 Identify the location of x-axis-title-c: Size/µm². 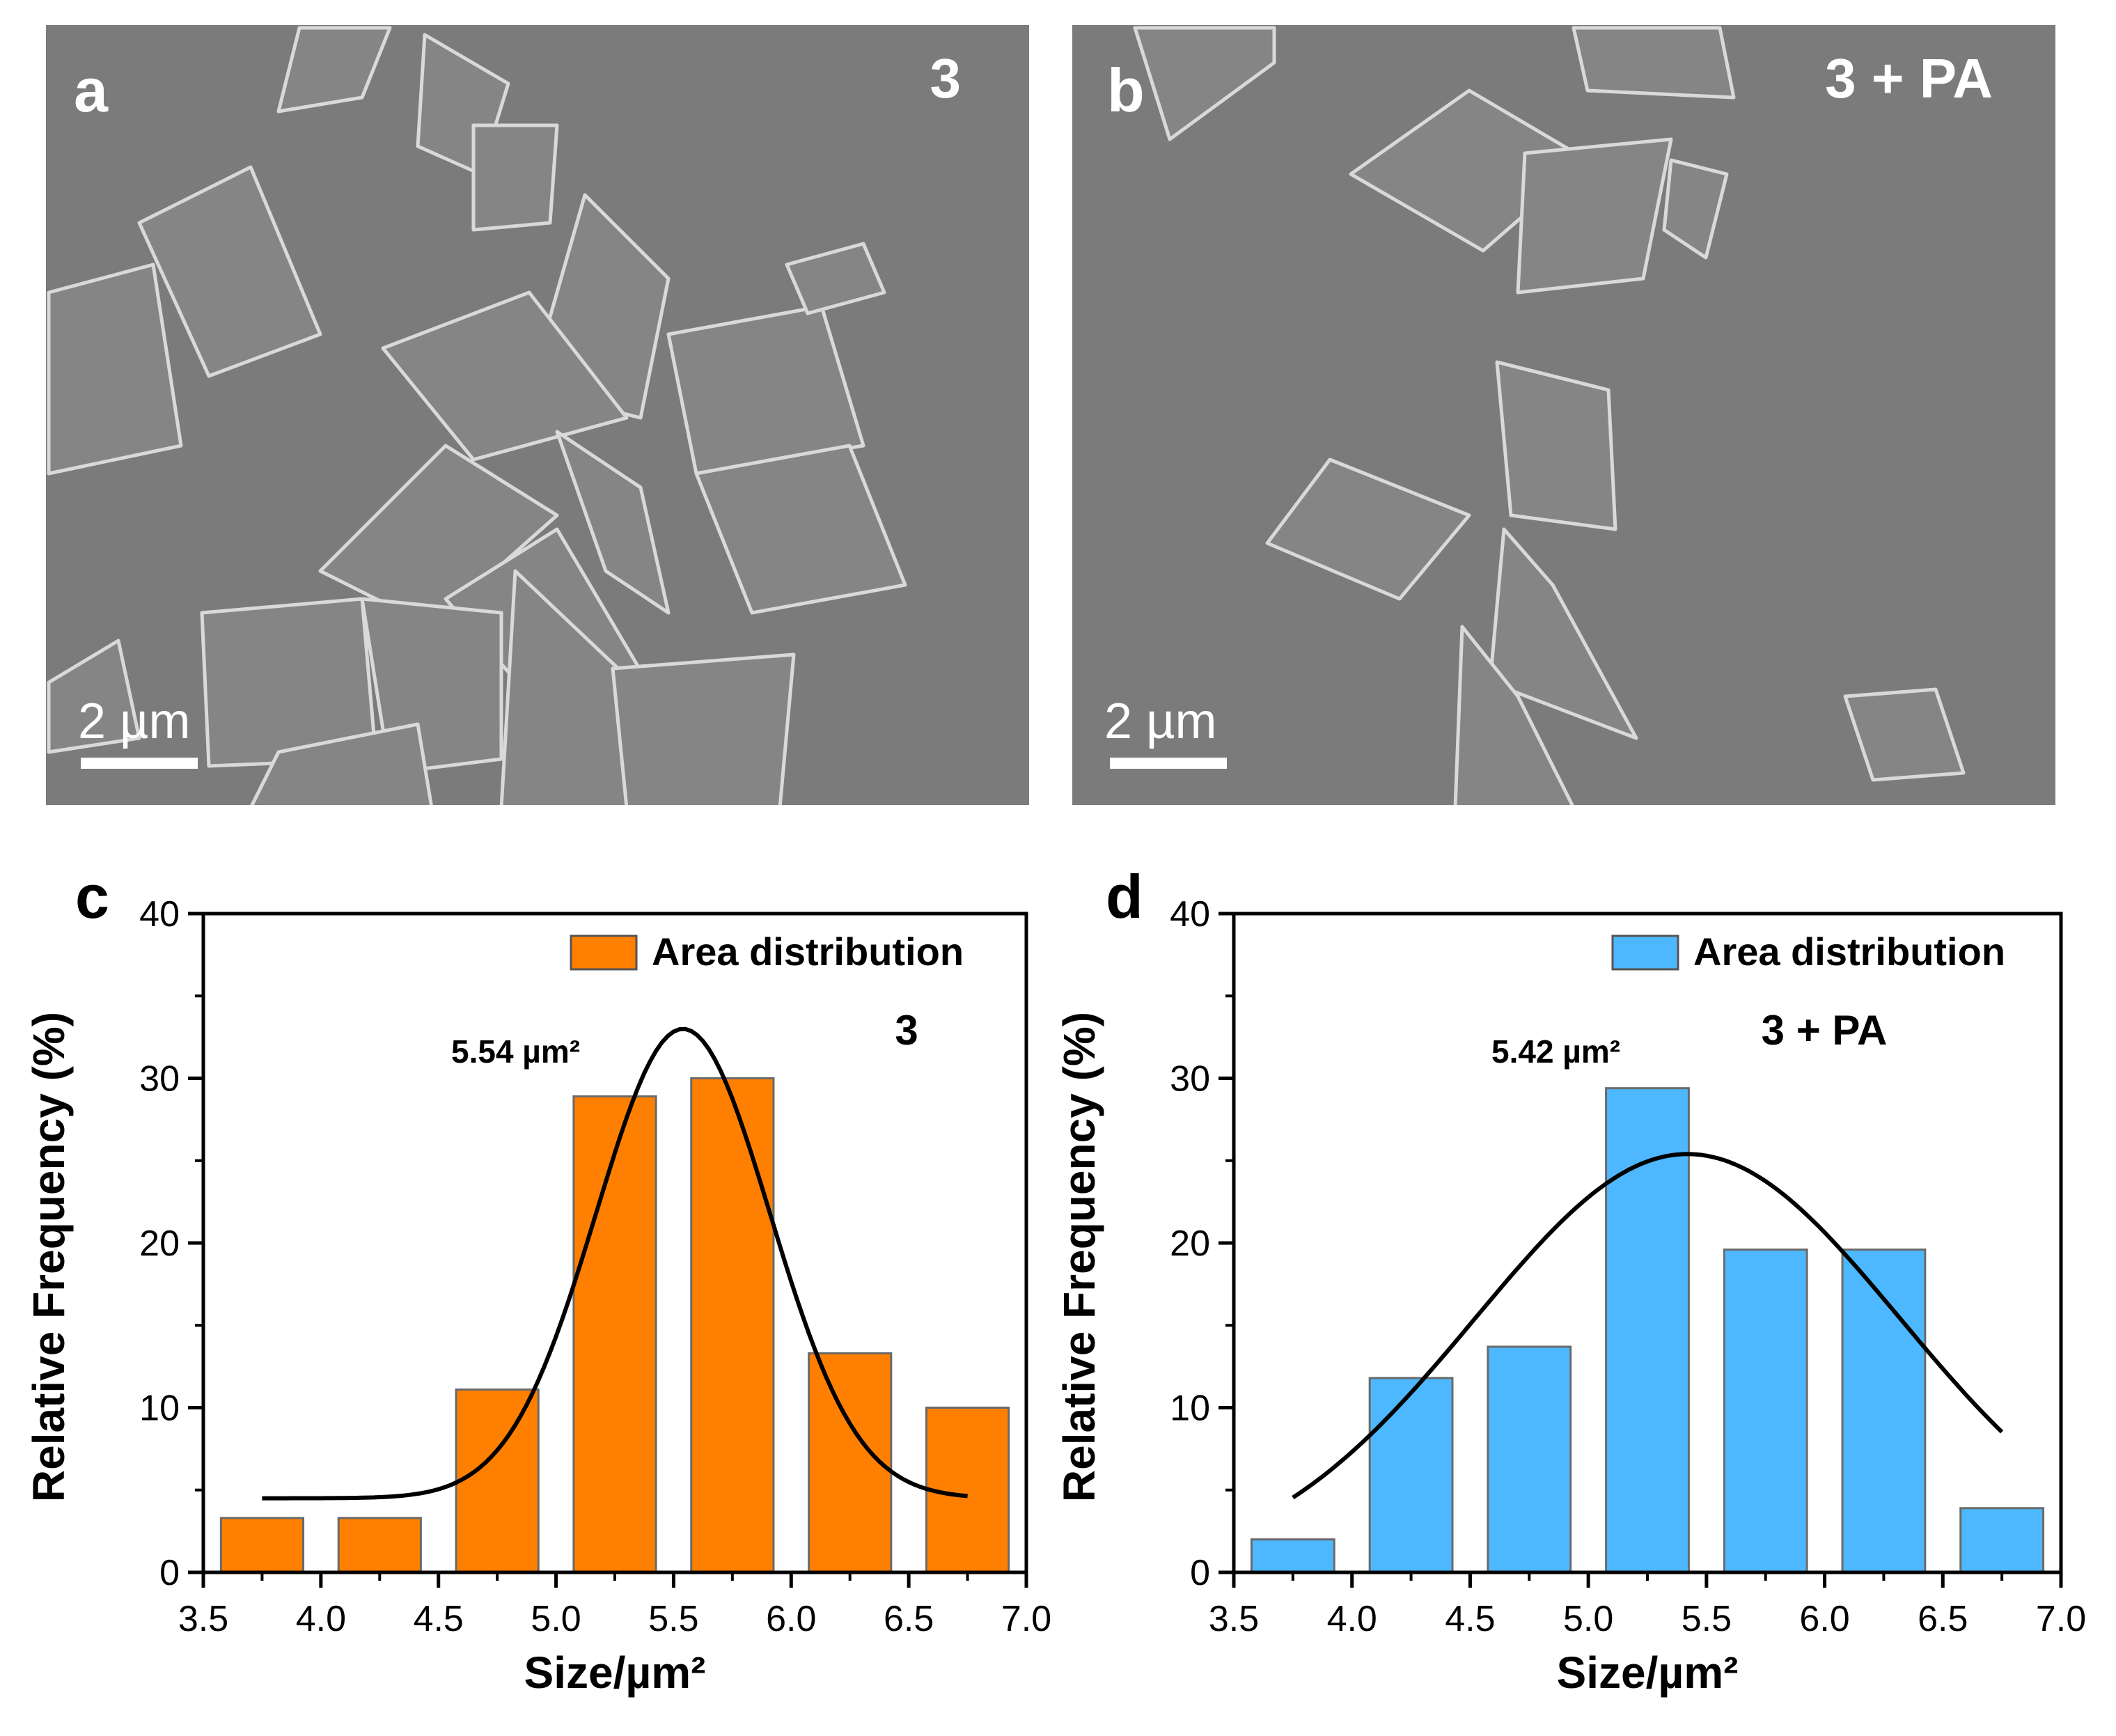
(615, 1673).